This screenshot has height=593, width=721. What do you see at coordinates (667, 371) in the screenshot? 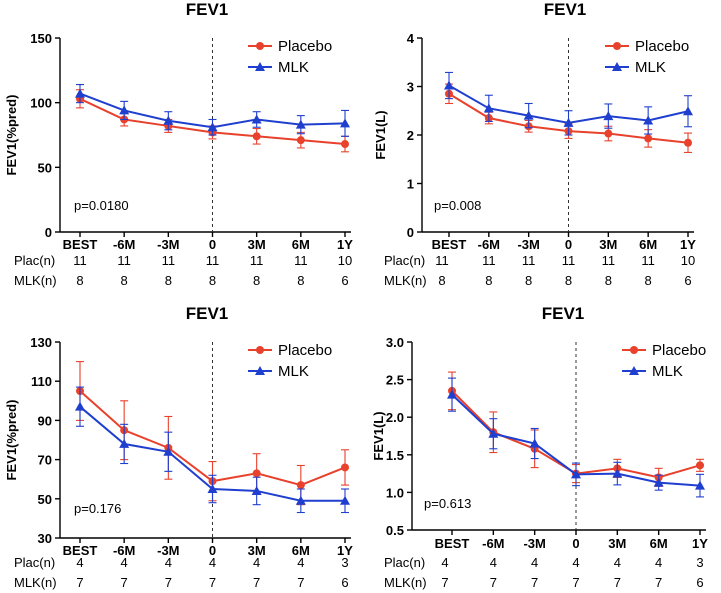
I see `legend-label: MLK` at bounding box center [667, 371].